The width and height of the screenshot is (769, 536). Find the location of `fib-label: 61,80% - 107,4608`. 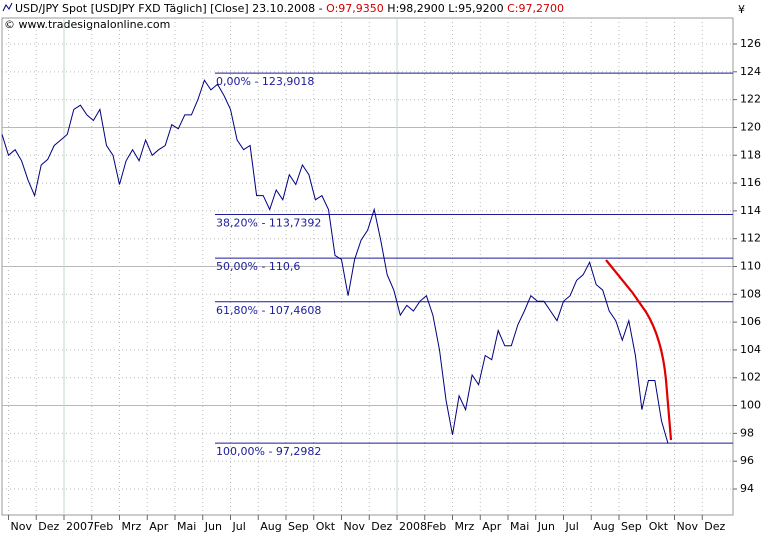

fib-label: 61,80% - 107,4608 is located at coordinates (268, 310).